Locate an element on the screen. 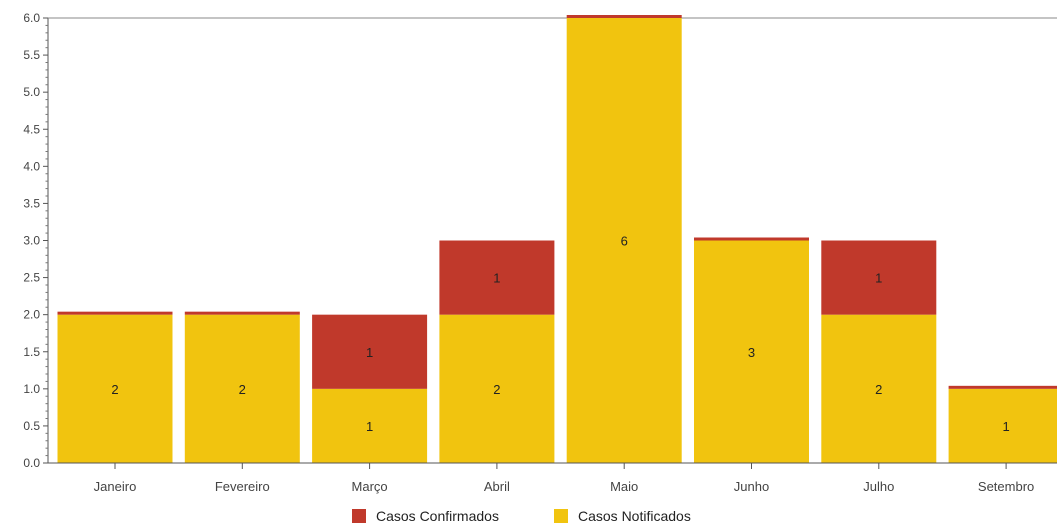 This screenshot has width=1057, height=524. data-label: 3 is located at coordinates (751, 352).